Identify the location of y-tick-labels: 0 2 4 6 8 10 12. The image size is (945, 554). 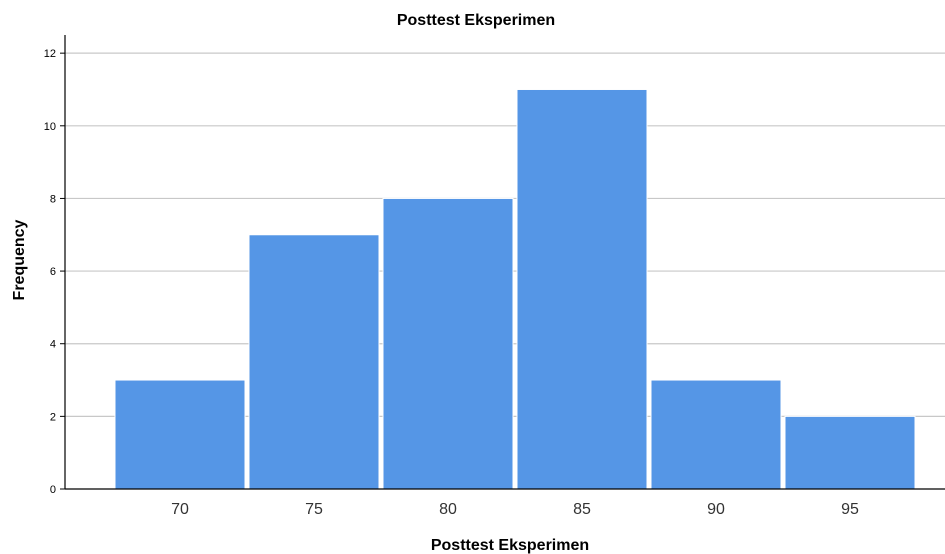
(50, 272).